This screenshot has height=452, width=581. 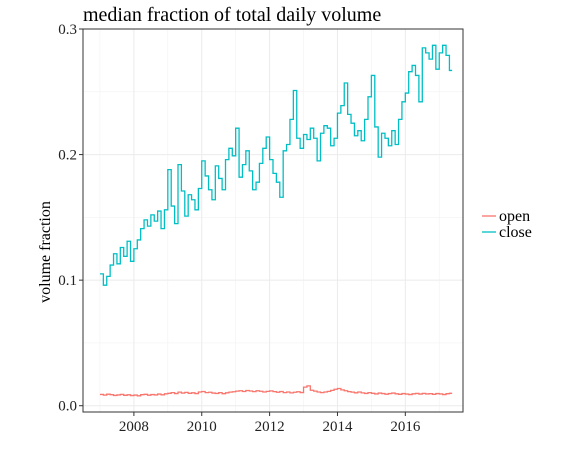 I want to click on x-axis: 2008 2010 2012 2014 2016, so click(x=270, y=423).